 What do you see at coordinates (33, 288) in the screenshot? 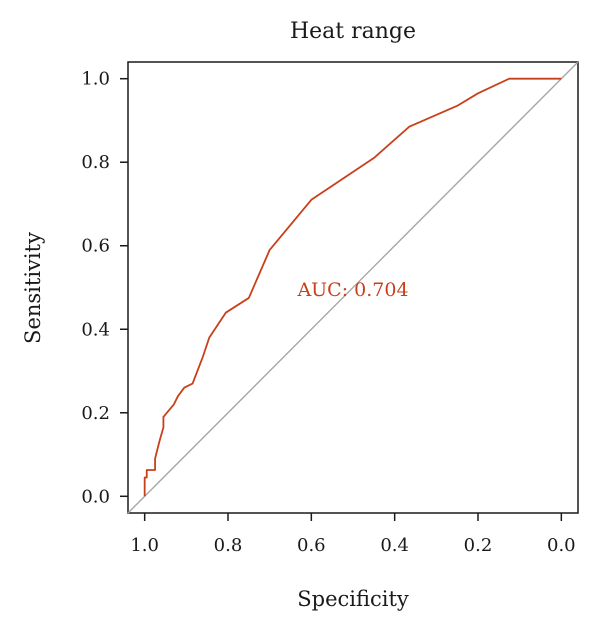
I see `y-axis-title: Sensitivity` at bounding box center [33, 288].